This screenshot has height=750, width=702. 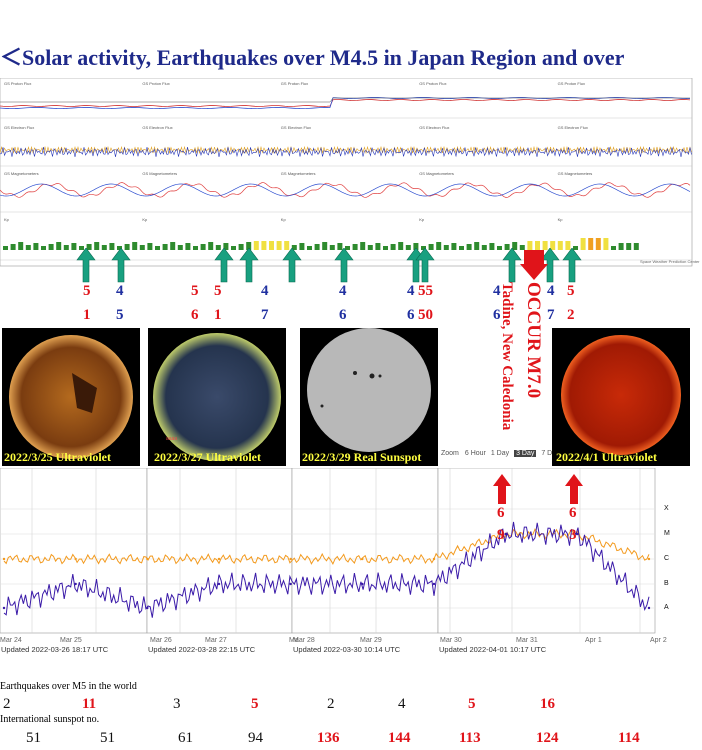 I want to click on xray-tick-label: Mar 26, so click(x=161, y=640).